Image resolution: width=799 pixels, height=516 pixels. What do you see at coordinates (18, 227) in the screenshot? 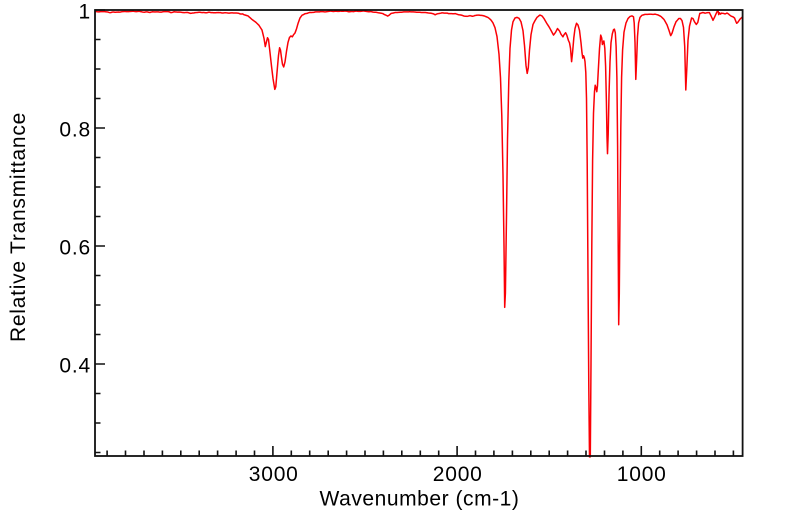
I see `svg-text: Relative Transmittance` at bounding box center [18, 227].